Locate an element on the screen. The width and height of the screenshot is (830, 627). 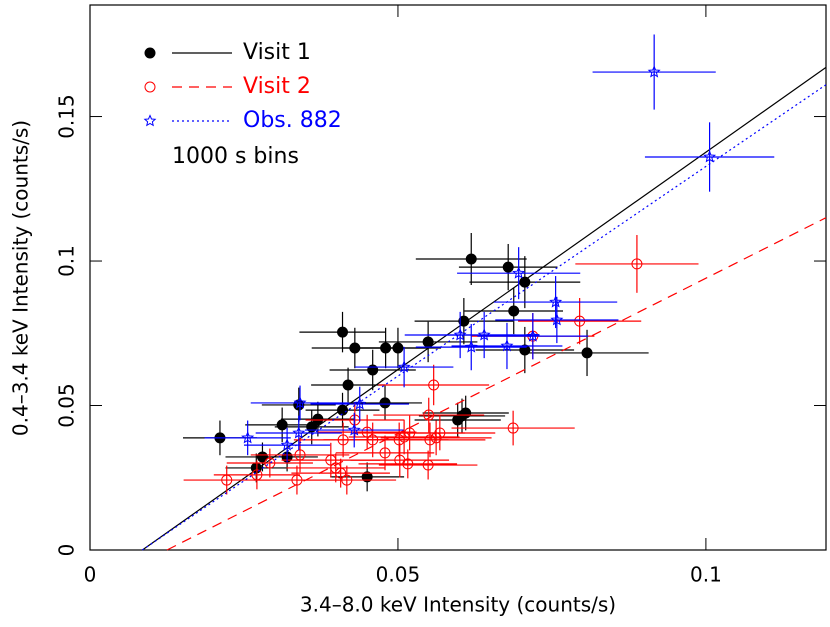
annotation: 1000 s bins is located at coordinates (235, 156).